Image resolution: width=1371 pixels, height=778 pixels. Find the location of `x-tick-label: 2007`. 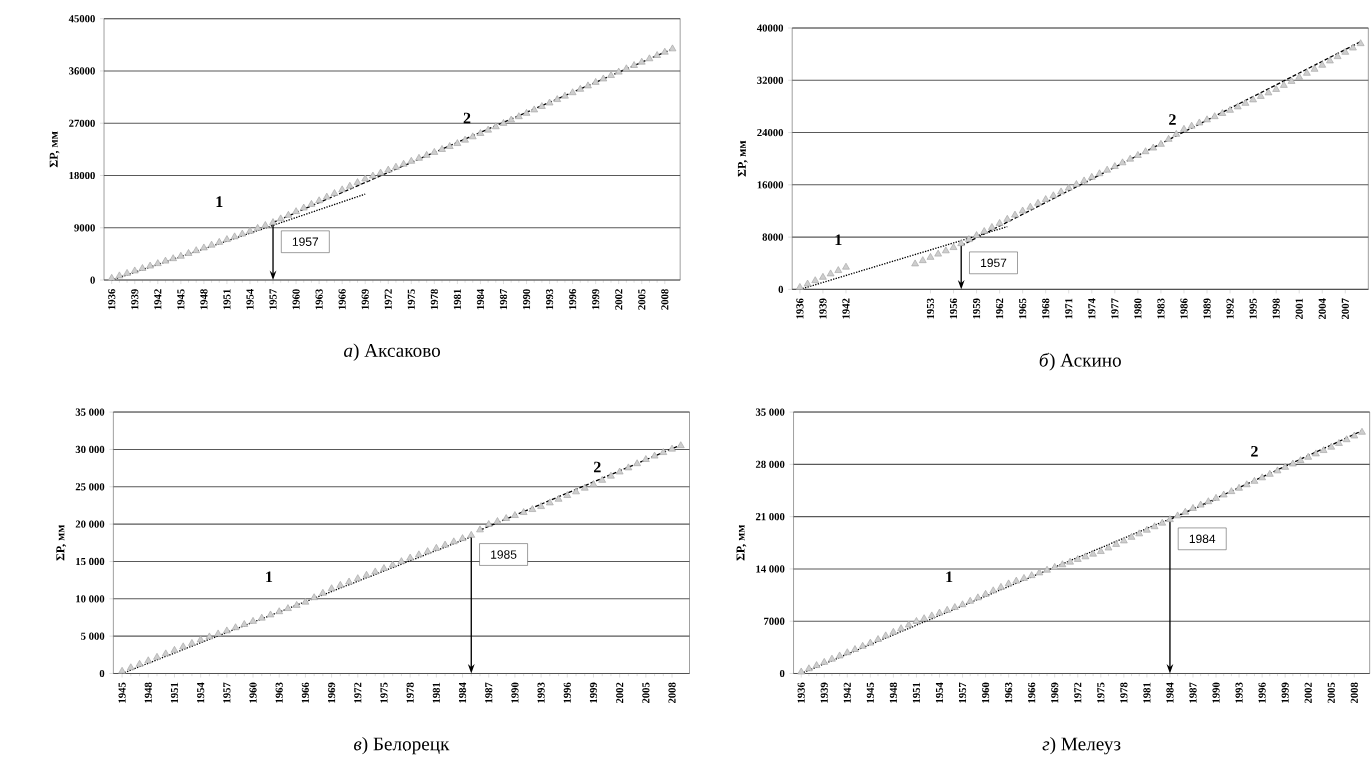

x-tick-label: 2007 is located at coordinates (1345, 309).